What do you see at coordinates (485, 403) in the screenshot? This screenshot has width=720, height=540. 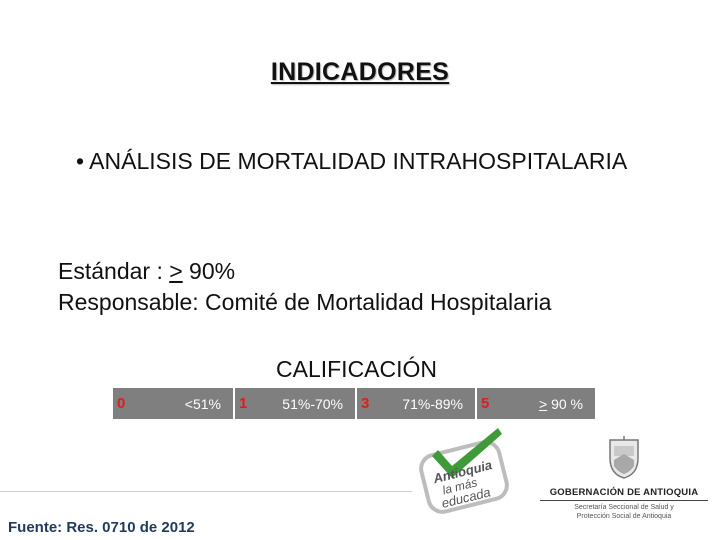 I see `scale-score: 5` at bounding box center [485, 403].